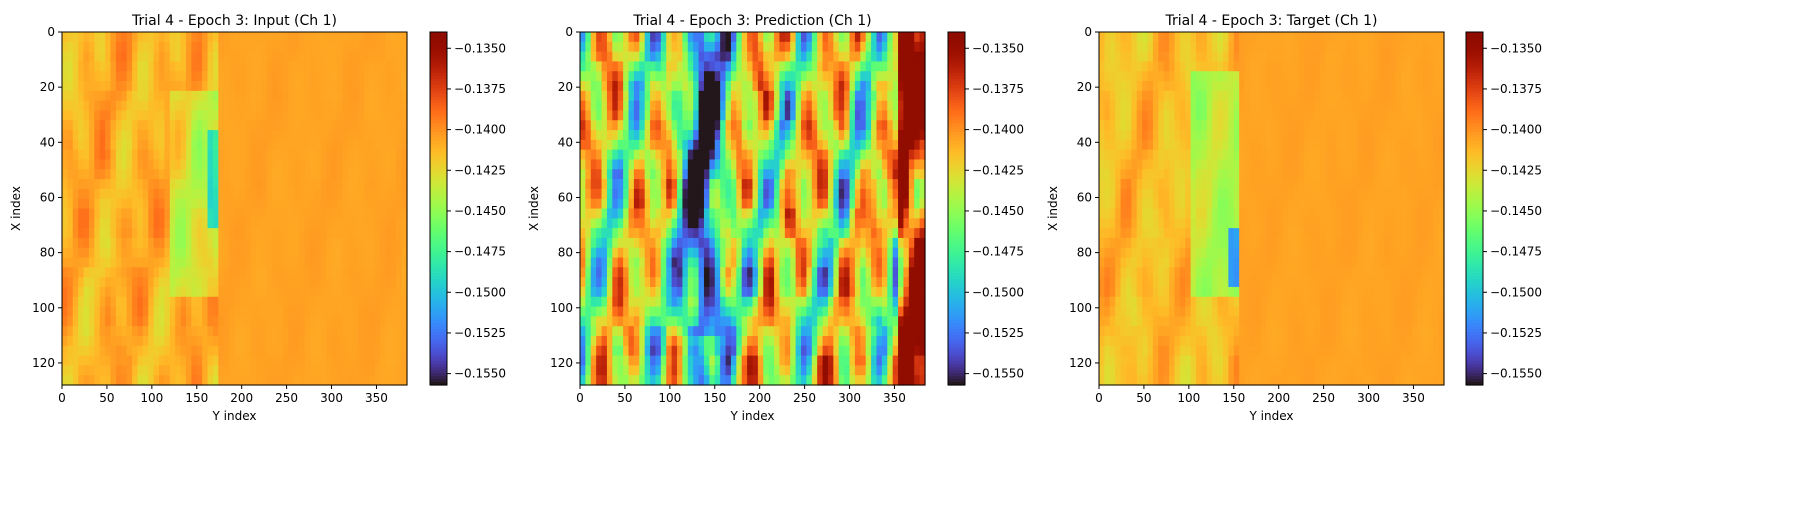  I want to click on x-tick-label: 300, so click(849, 398).